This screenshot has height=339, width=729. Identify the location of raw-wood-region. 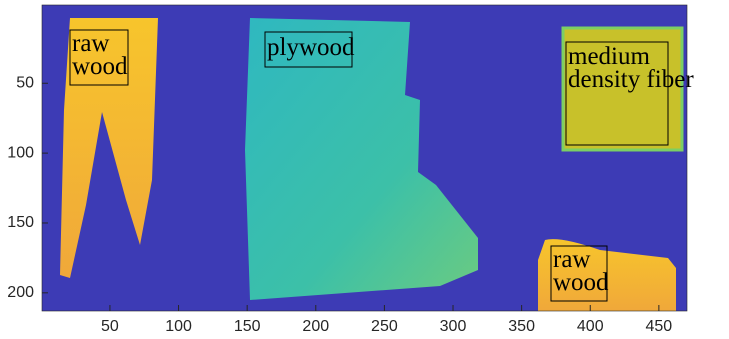
(109, 148).